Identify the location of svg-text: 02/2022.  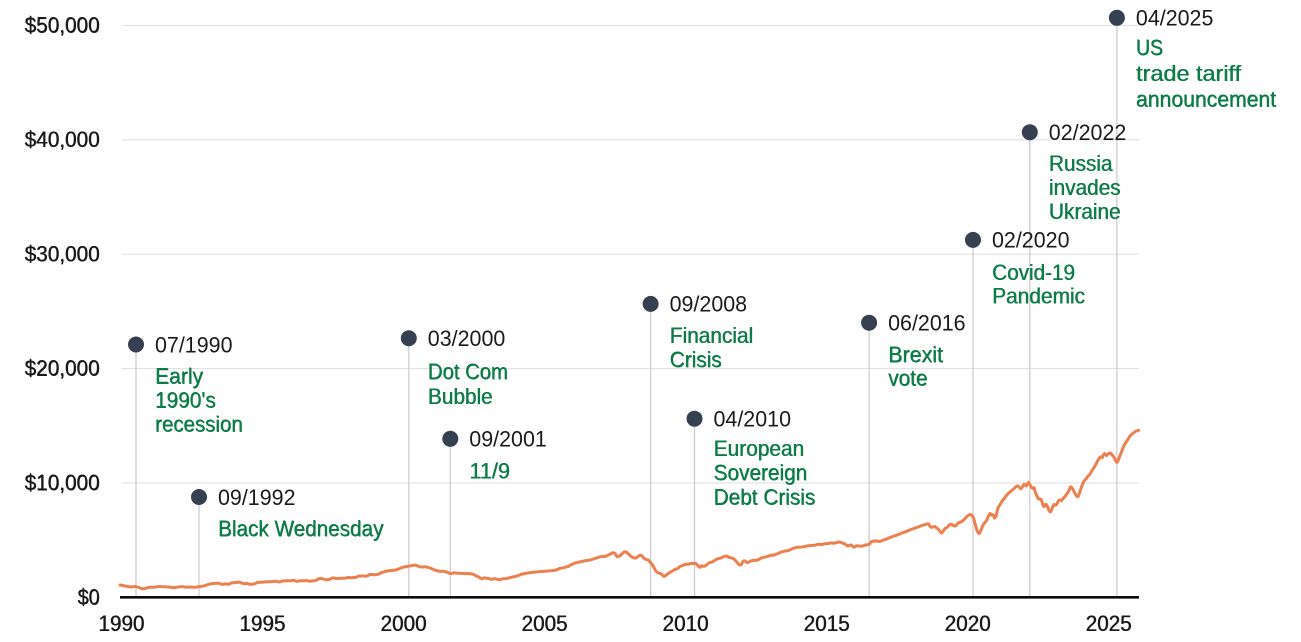
(1088, 132).